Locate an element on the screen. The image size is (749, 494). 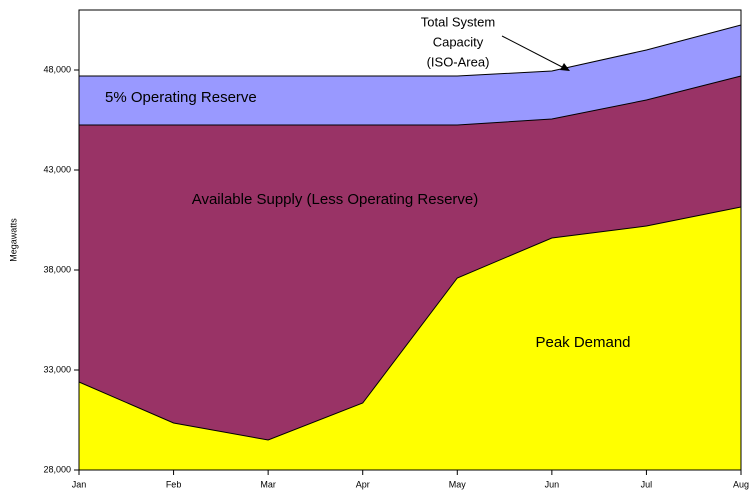
x-tick-label: Mar is located at coordinates (268, 484).